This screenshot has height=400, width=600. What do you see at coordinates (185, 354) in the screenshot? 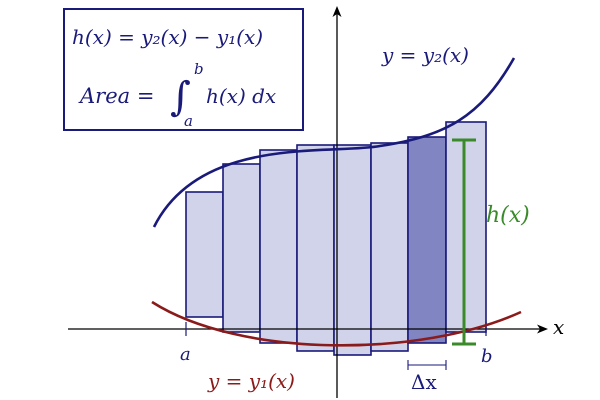
I see `a-label: a` at bounding box center [185, 354].